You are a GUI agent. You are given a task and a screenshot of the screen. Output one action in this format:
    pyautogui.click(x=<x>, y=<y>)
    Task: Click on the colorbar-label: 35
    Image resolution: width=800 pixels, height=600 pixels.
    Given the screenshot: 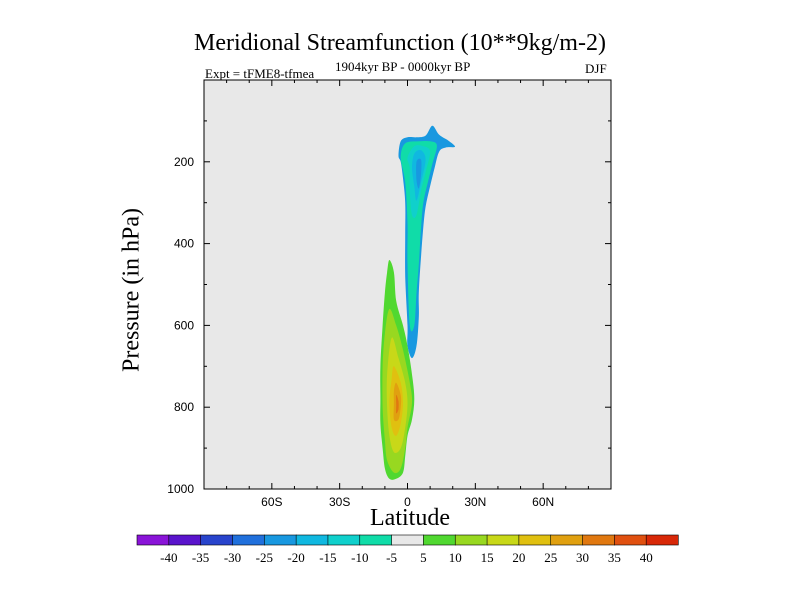 What is the action you would take?
    pyautogui.click(x=614, y=557)
    